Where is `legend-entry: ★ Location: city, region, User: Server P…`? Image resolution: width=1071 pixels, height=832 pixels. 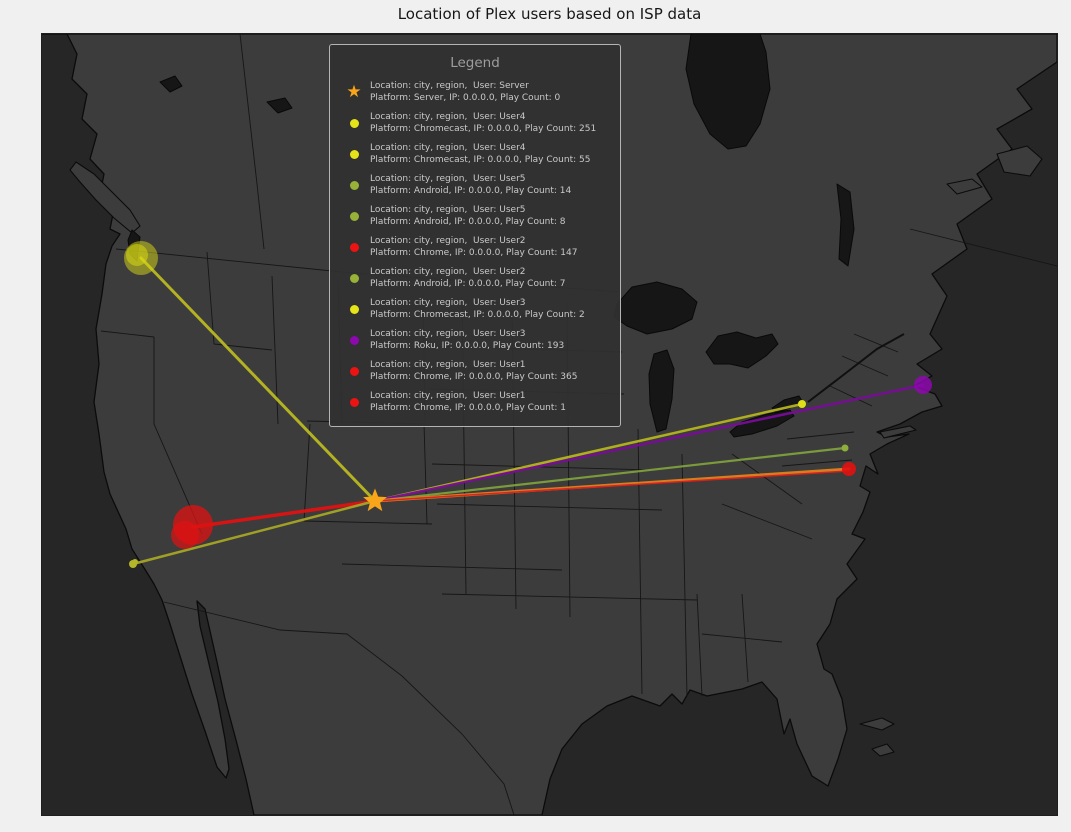
legend-entry: ★ Location: city, region, User: Server P… is located at coordinates (475, 92).